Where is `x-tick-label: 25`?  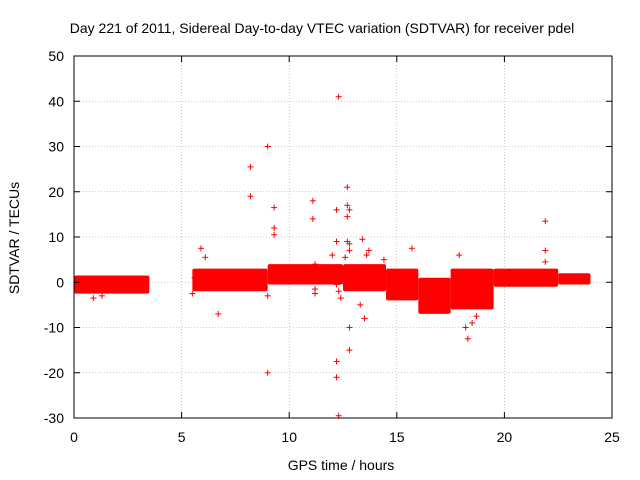
x-tick-label: 25 is located at coordinates (612, 437).